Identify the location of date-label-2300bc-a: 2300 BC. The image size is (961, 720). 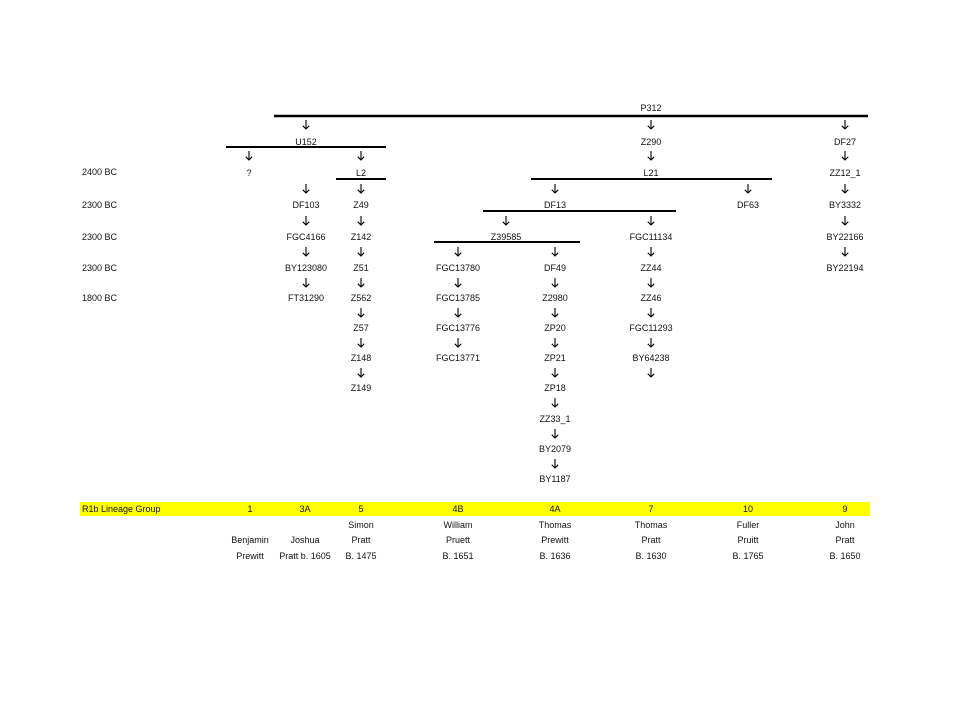
(100, 205).